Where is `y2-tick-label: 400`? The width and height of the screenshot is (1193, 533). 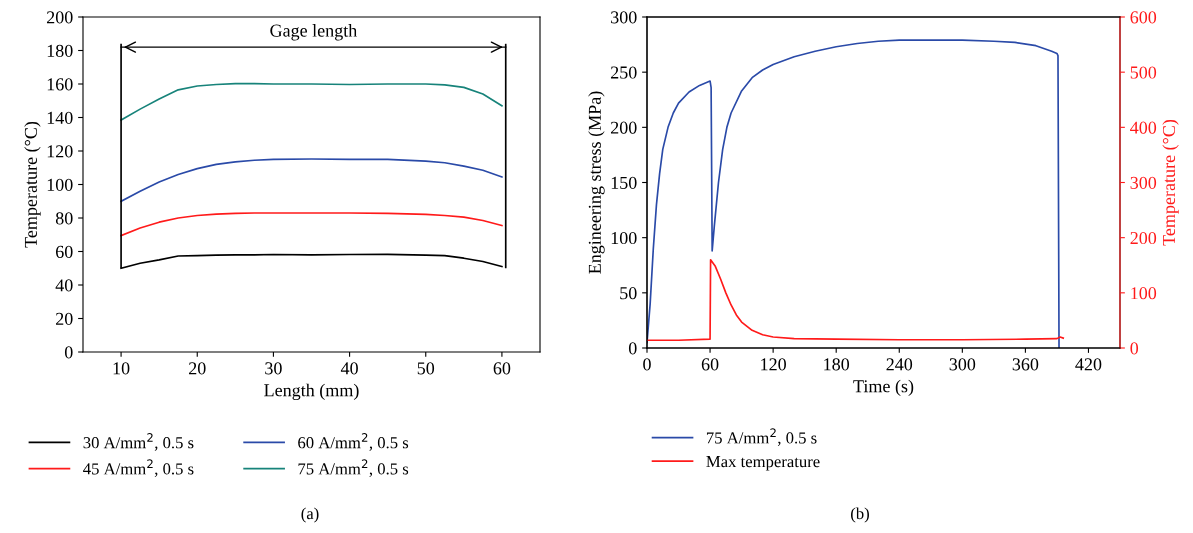 y2-tick-label: 400 is located at coordinates (1143, 127).